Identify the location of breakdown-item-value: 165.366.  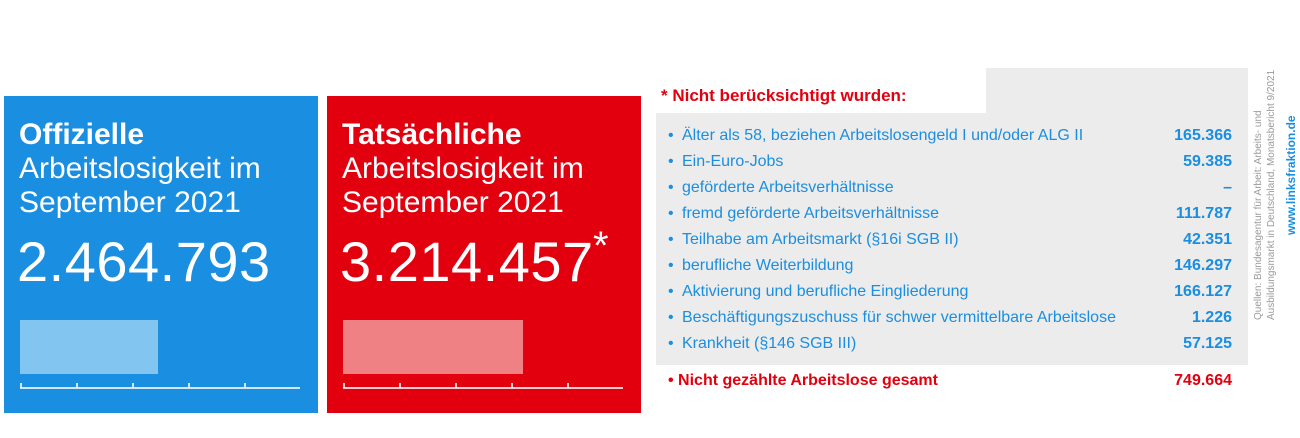
(1203, 135).